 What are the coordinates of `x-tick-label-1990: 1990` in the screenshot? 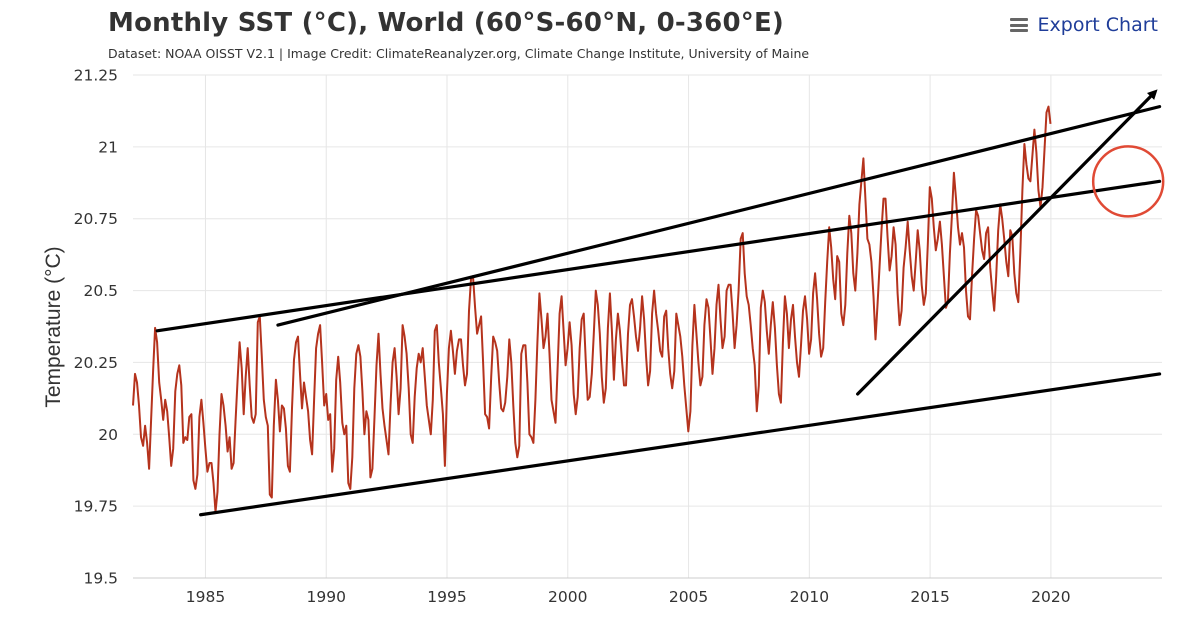 It's located at (326, 597).